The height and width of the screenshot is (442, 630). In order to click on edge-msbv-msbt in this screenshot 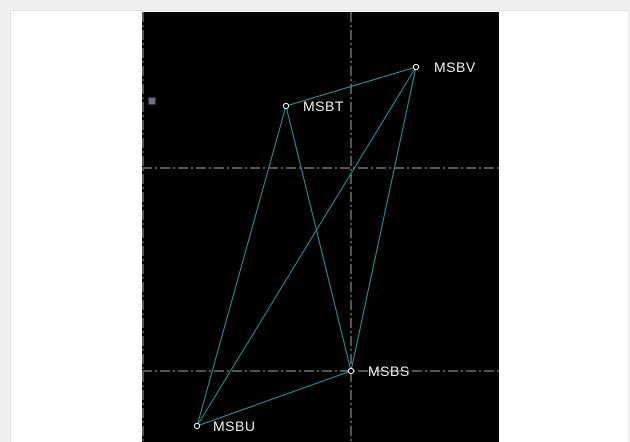, I will do `click(351, 86)`.